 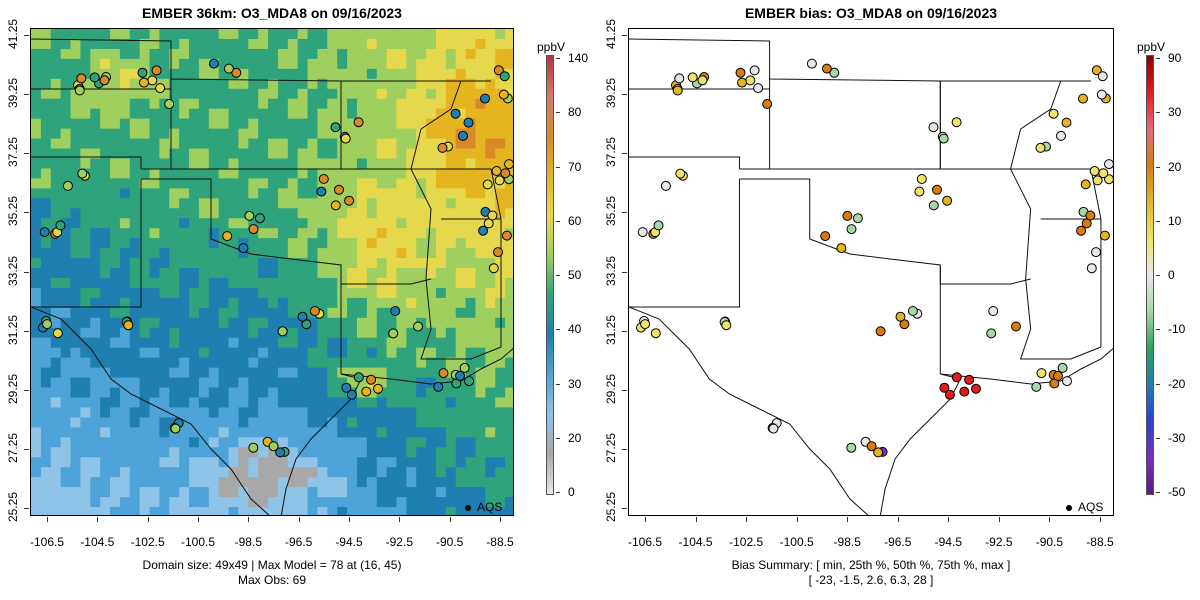 I want to click on left-legend-label: AQS, so click(x=490, y=507).